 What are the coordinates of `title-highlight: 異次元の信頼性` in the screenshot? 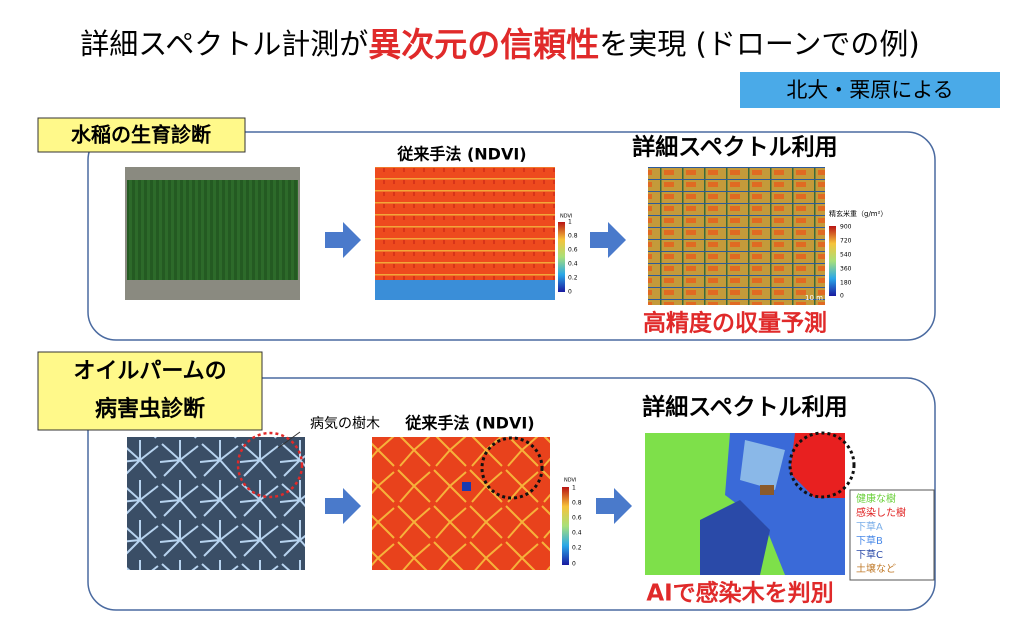 It's located at (483, 44).